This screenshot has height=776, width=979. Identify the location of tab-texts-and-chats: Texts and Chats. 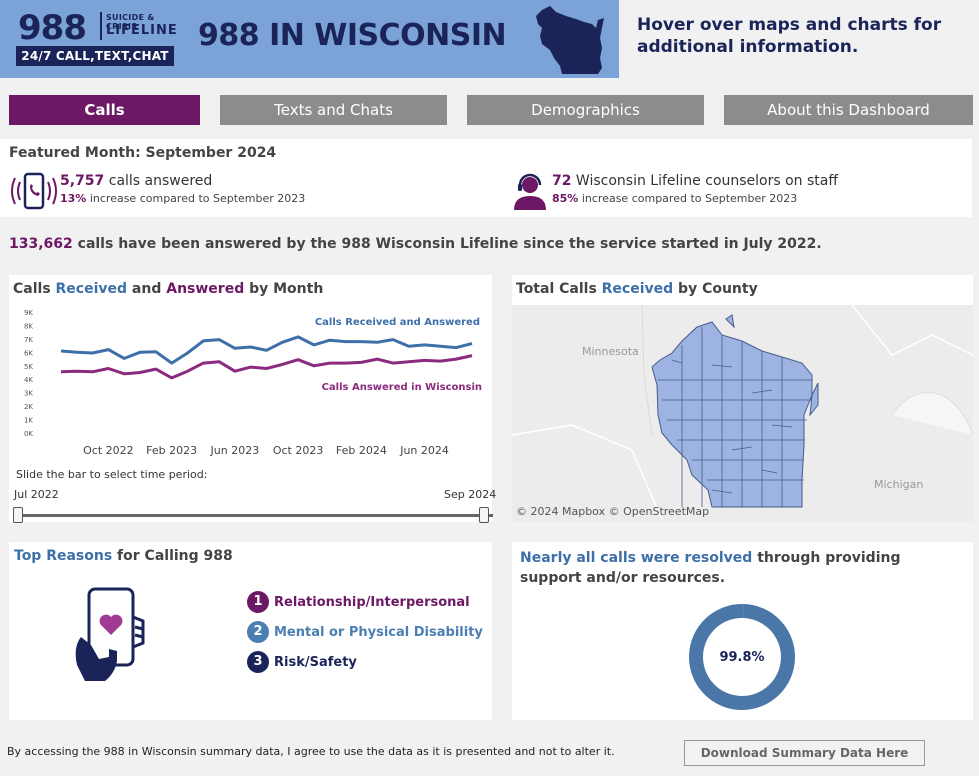
(333, 110).